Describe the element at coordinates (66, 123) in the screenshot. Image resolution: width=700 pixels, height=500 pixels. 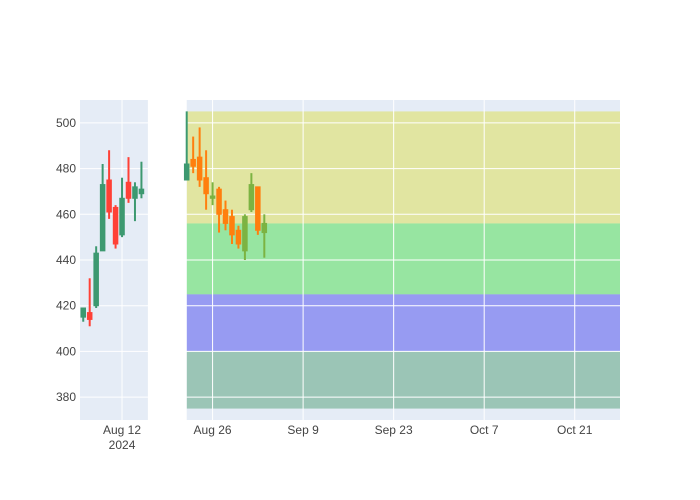
I see `y-tick-label: 500` at that location.